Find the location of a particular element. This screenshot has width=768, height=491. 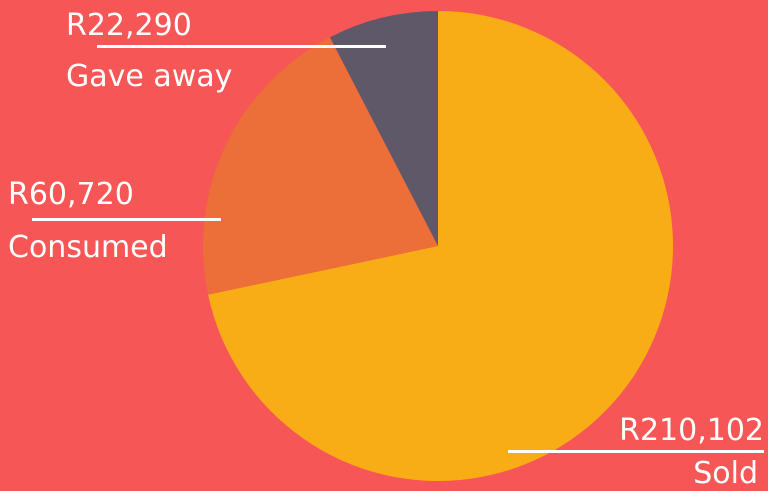

consumed-value-label: R60,720 is located at coordinates (71, 194).